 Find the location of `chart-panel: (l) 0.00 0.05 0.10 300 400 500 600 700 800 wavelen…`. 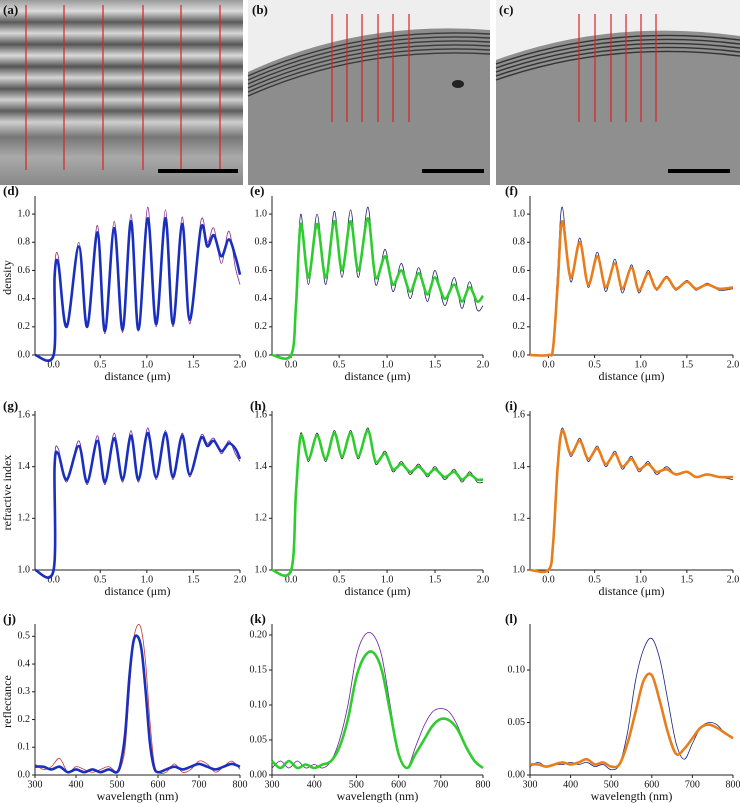

chart-panel: (l) 0.00 0.05 0.10 300 400 500 600 700 800 wavelen… is located at coordinates (622, 707).